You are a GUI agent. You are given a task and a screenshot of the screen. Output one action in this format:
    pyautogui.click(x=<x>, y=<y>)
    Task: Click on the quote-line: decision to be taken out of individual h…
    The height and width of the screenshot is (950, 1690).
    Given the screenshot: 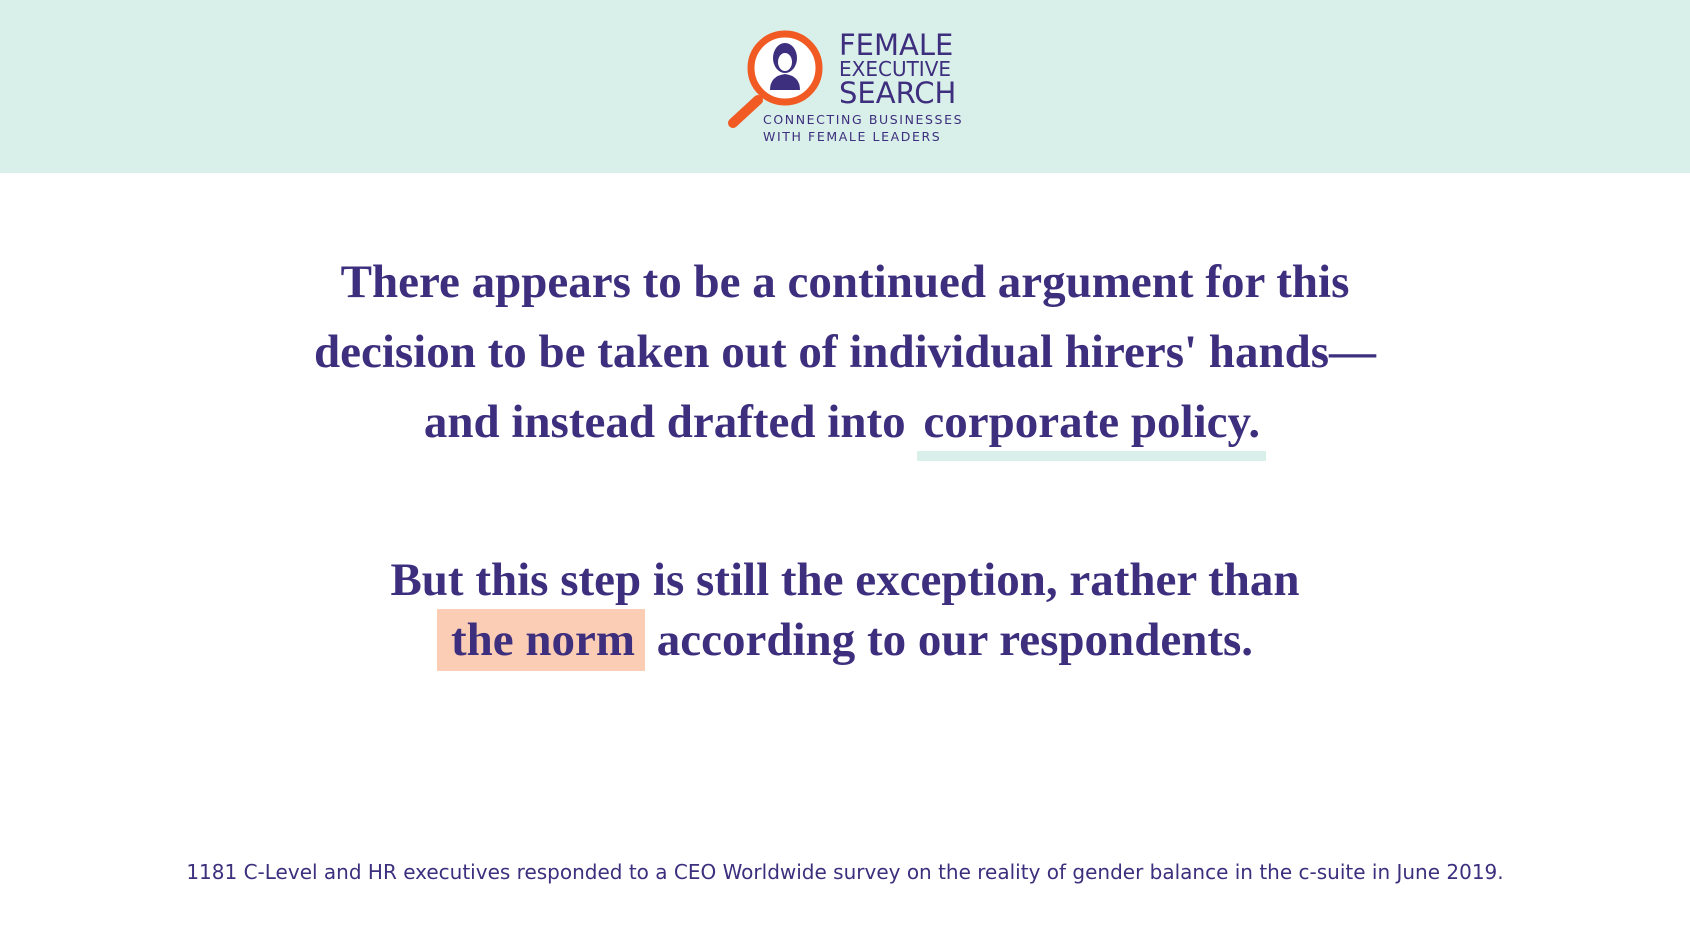 What is the action you would take?
    pyautogui.click(x=845, y=352)
    